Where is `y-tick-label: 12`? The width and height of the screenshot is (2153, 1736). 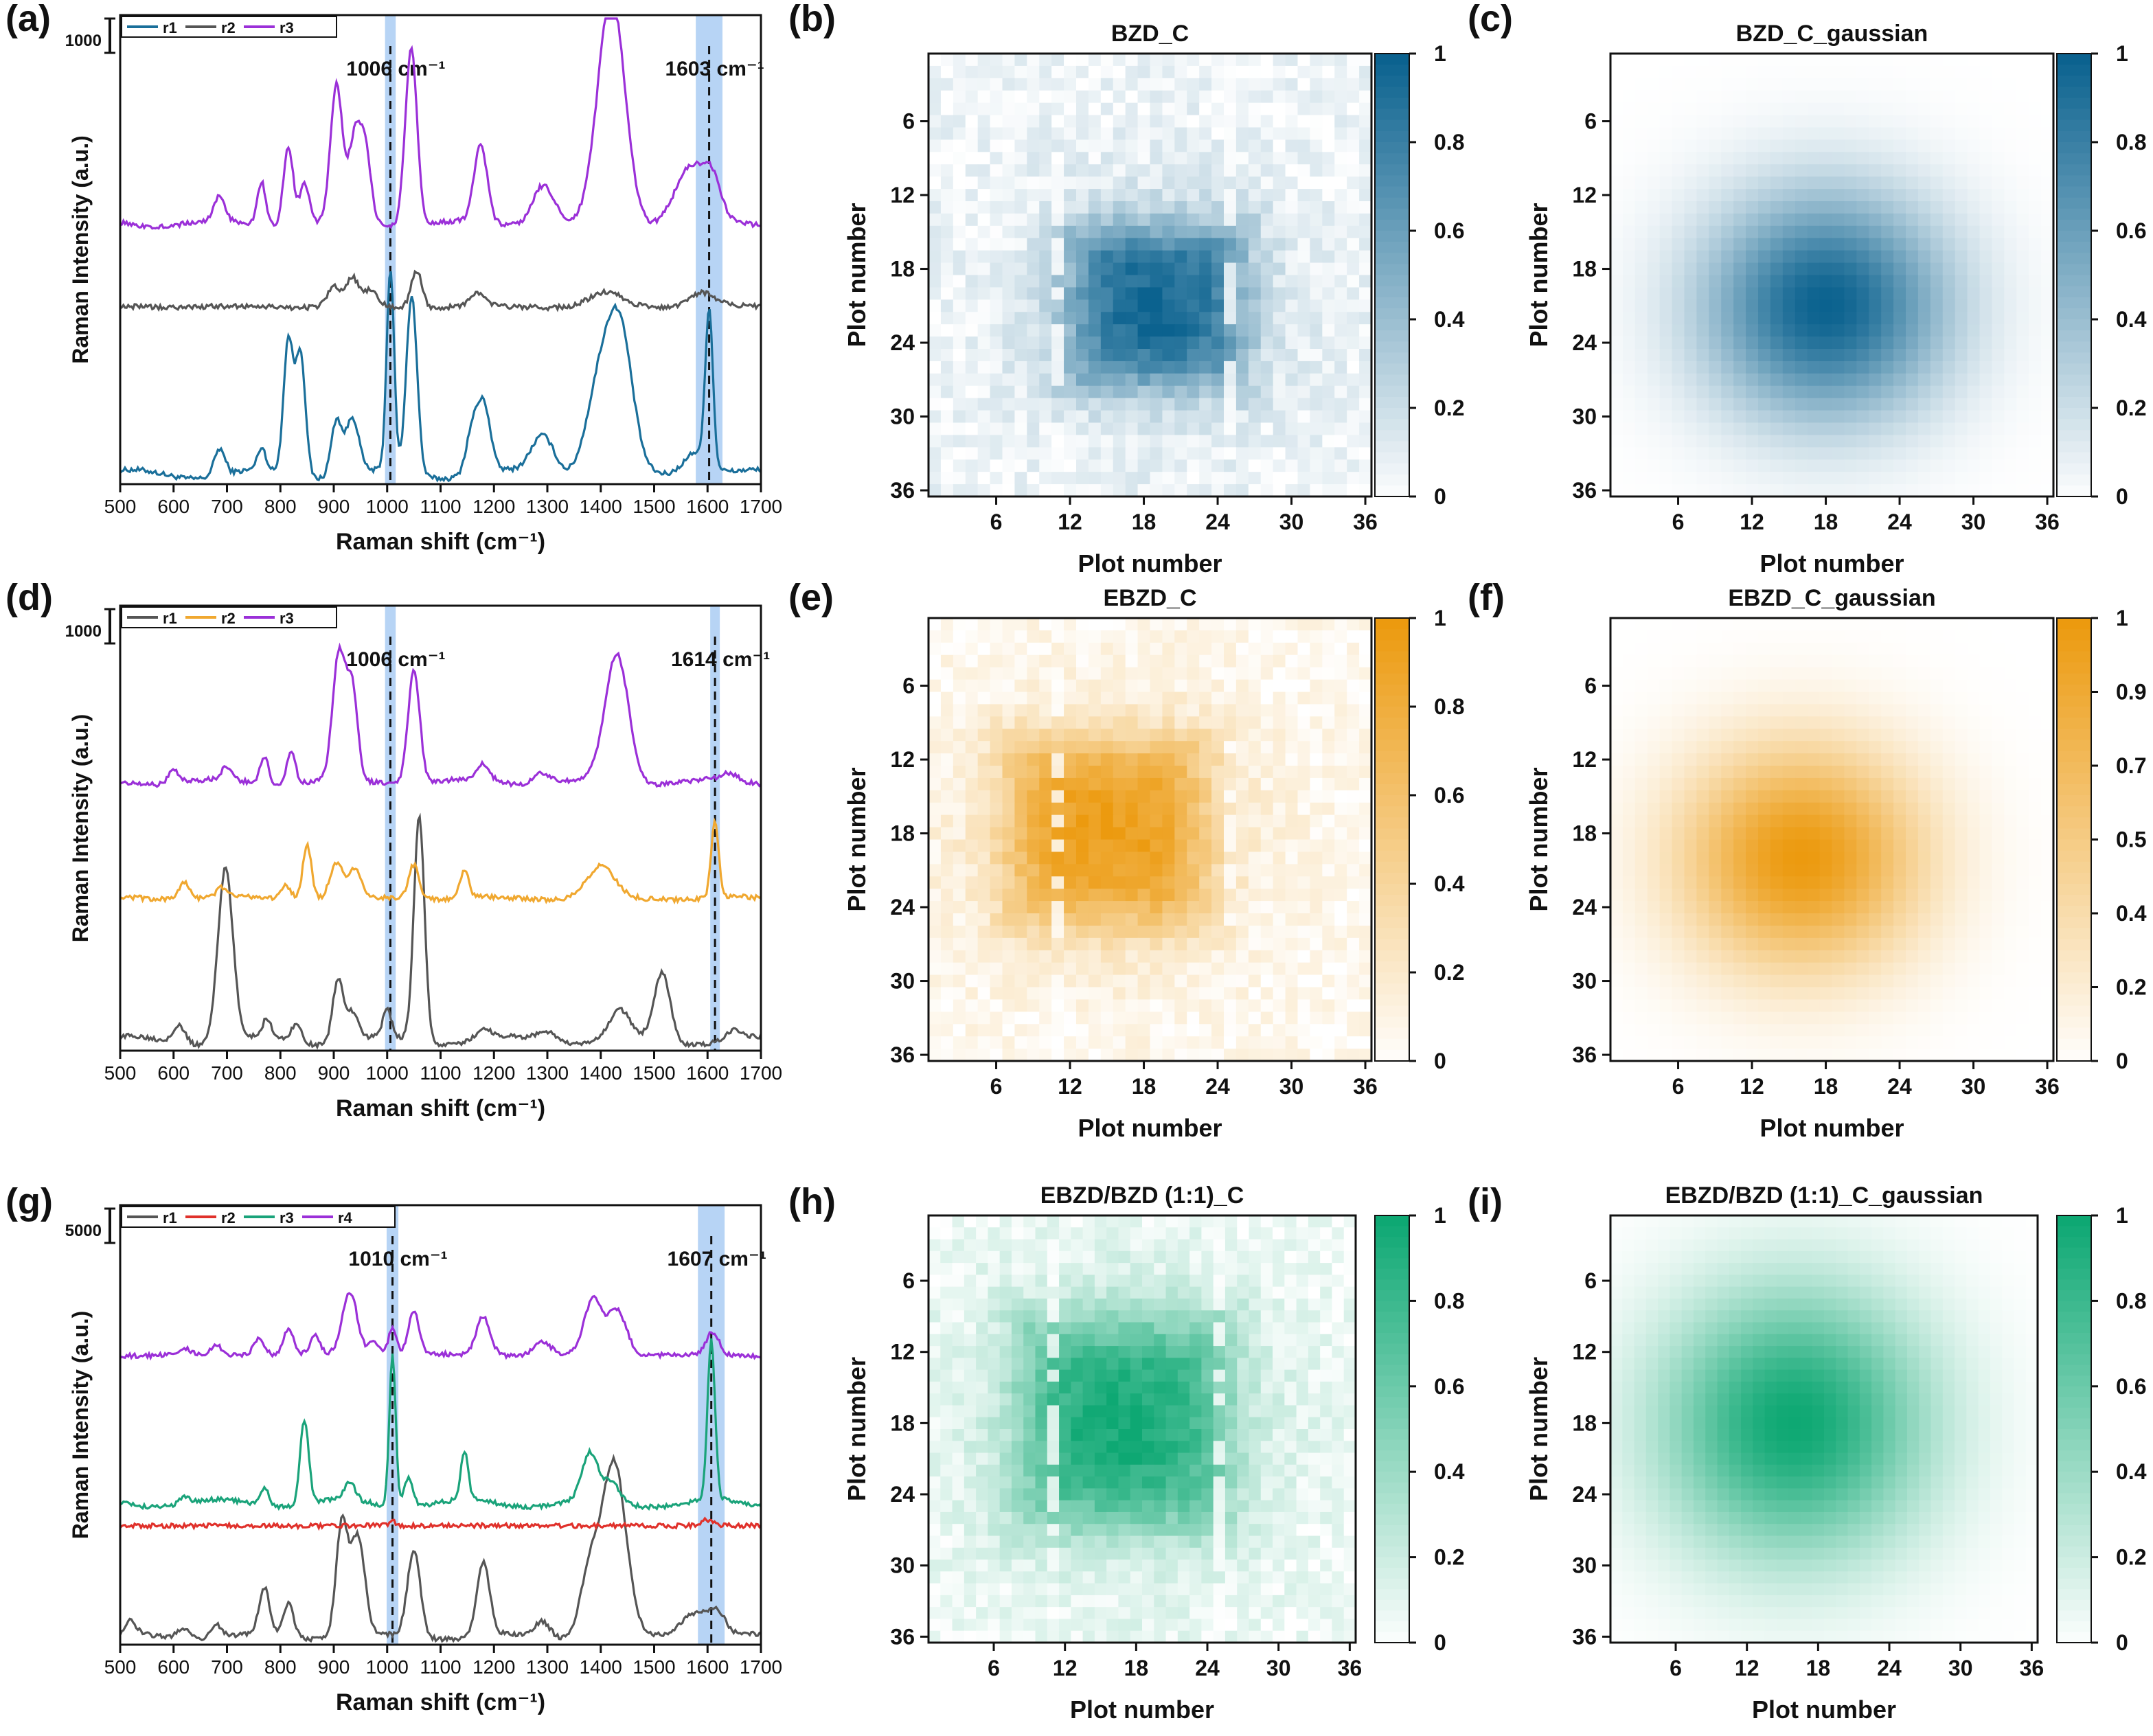 y-tick-label: 12 is located at coordinates (902, 759).